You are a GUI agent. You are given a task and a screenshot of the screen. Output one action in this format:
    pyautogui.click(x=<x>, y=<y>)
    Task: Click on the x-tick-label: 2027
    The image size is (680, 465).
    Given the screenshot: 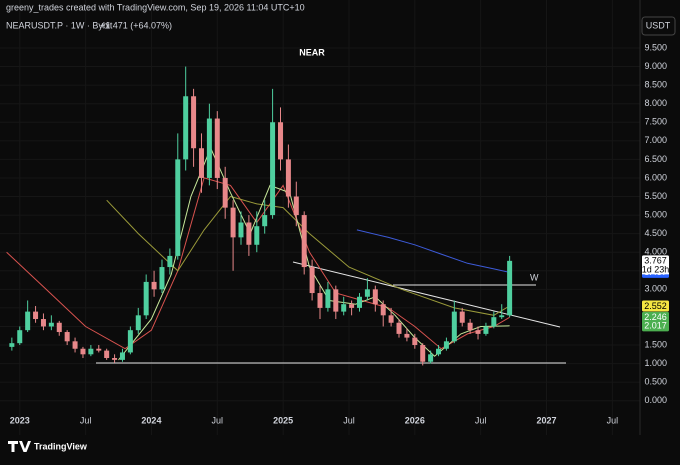 What is the action you would take?
    pyautogui.click(x=546, y=420)
    